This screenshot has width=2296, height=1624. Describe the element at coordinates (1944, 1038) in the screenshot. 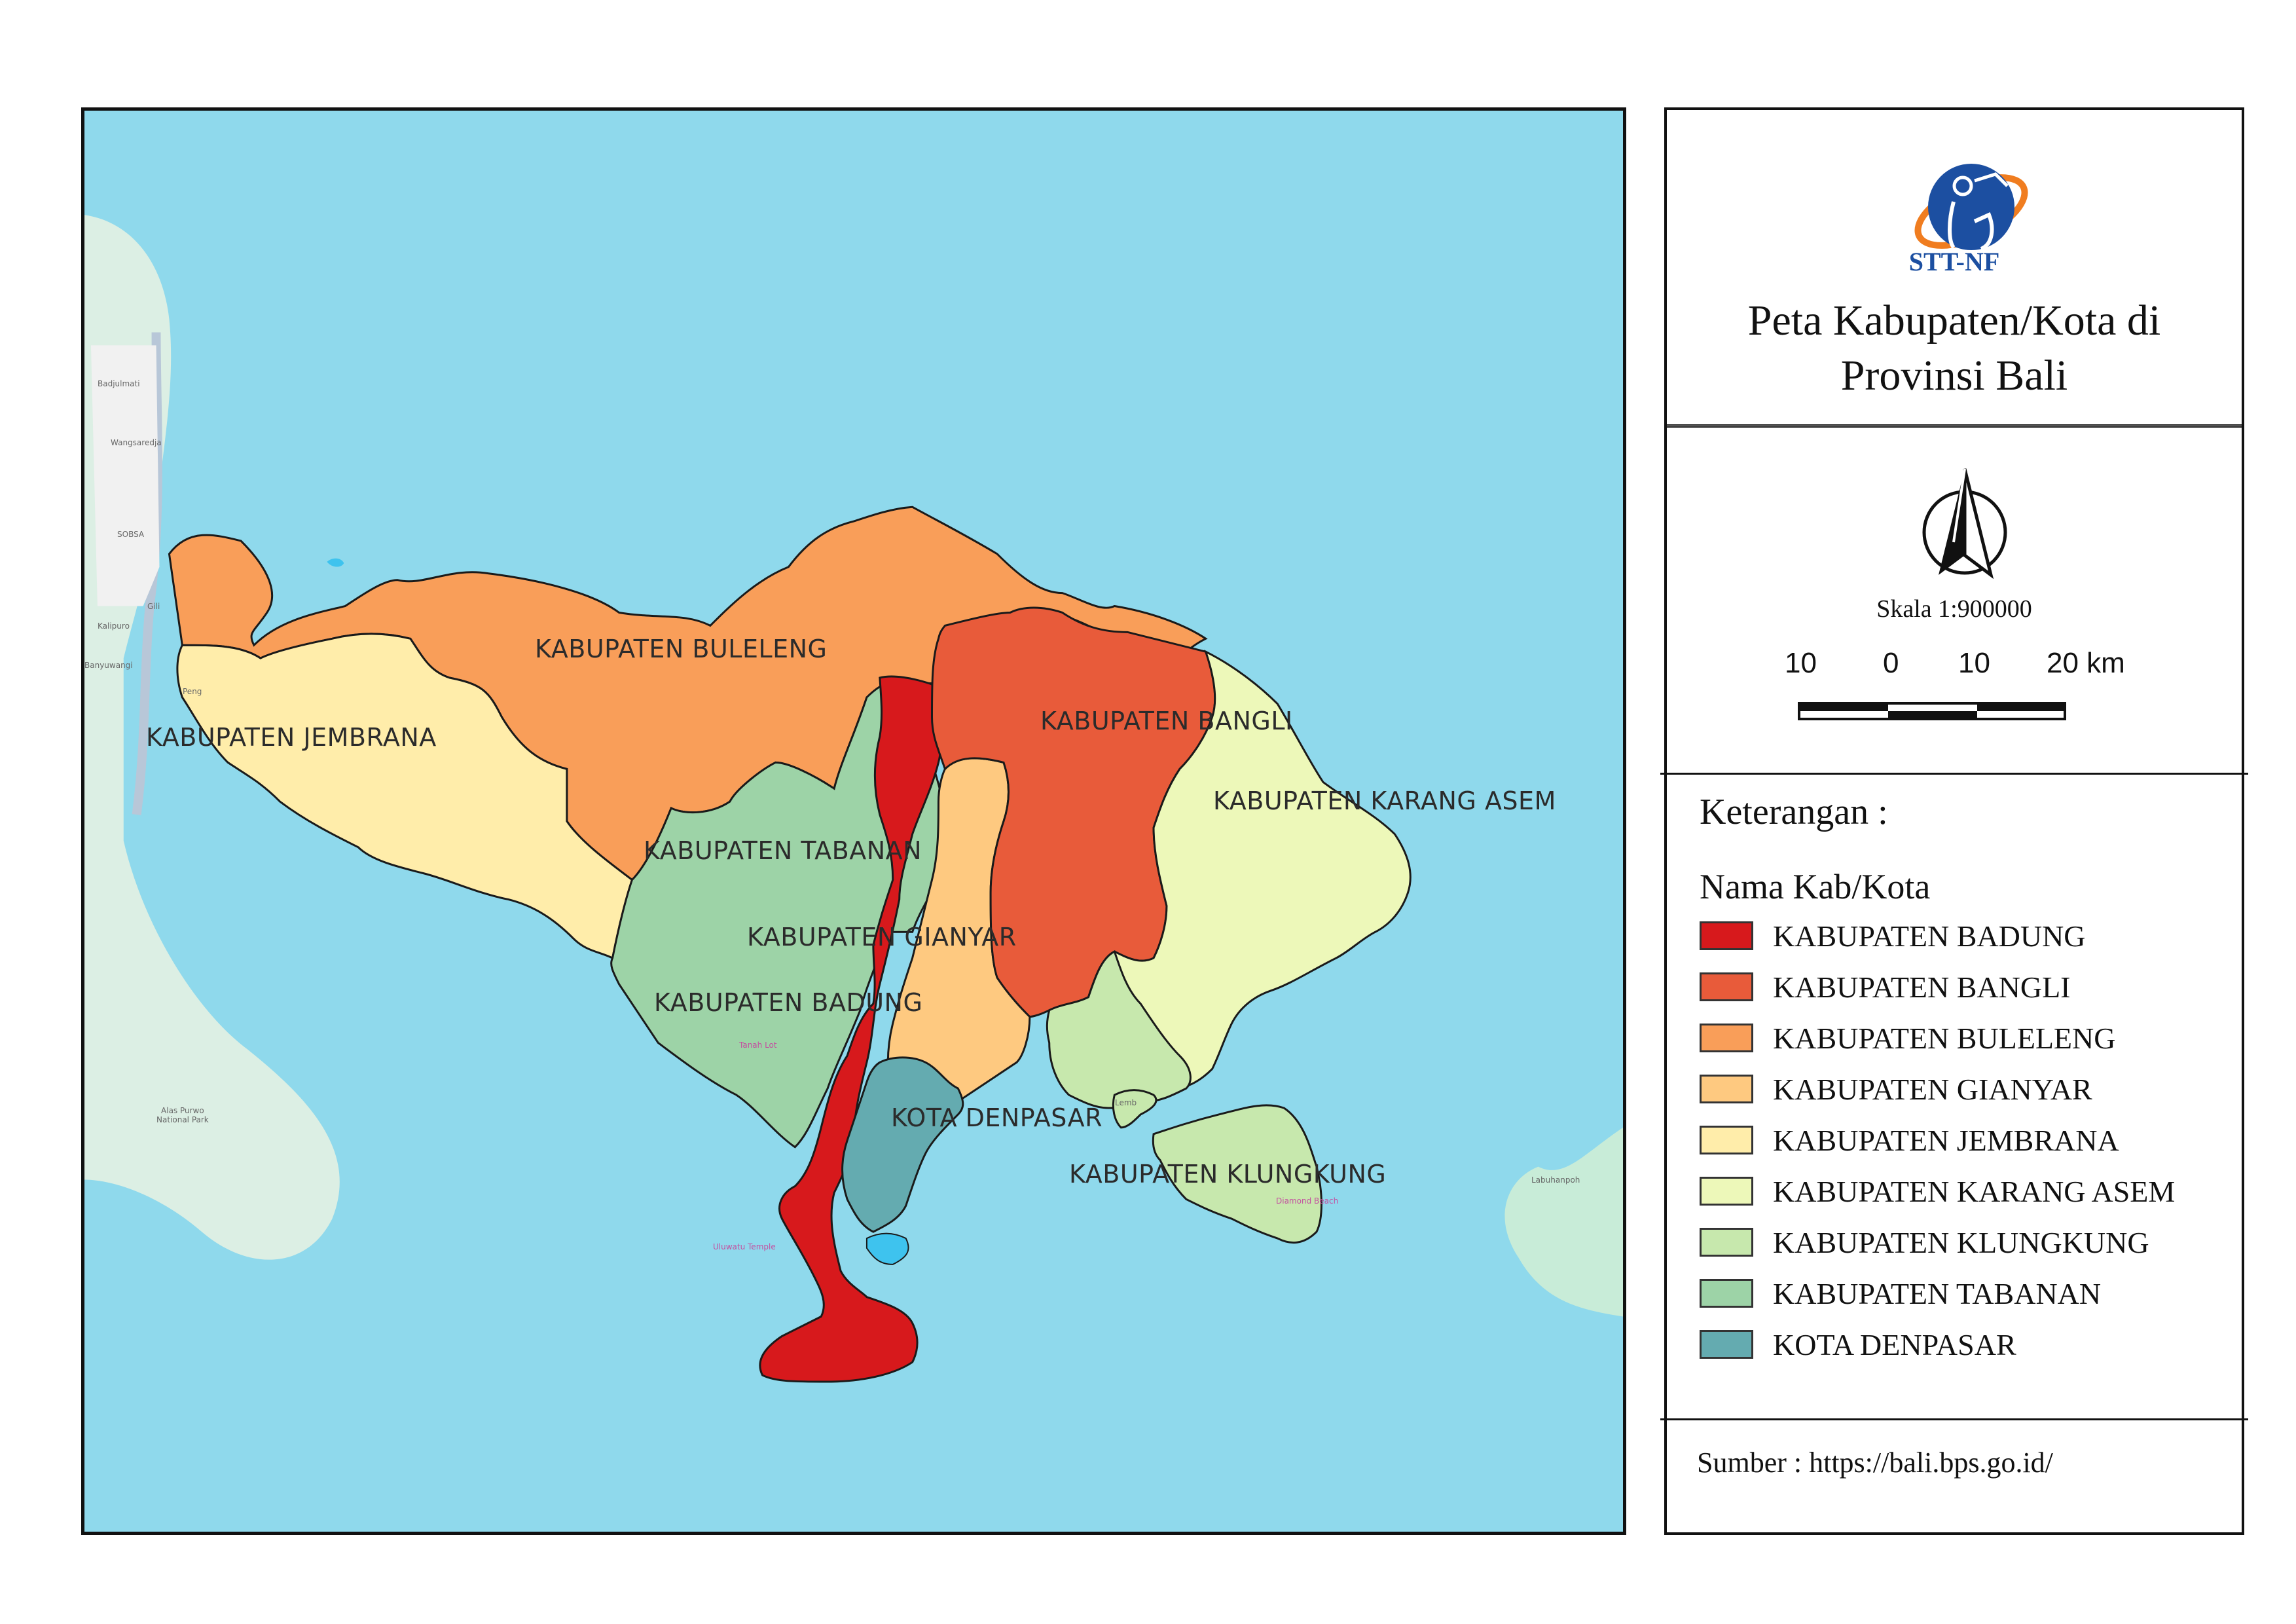

I see `legend-label: KABUPATEN BULELENG` at that location.